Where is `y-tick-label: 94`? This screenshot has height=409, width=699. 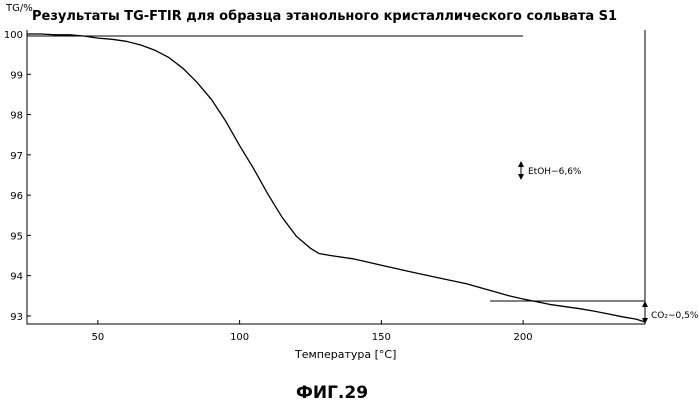
y-tick-label: 94 is located at coordinates (16, 277).